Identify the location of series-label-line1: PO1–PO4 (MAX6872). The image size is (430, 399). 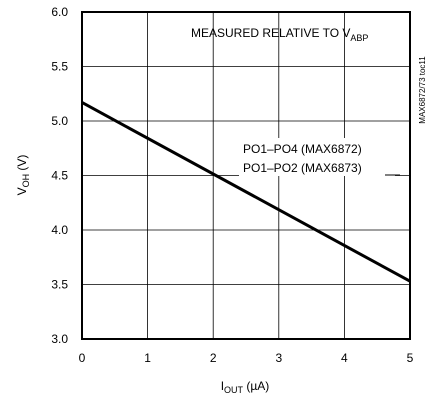
(302, 149).